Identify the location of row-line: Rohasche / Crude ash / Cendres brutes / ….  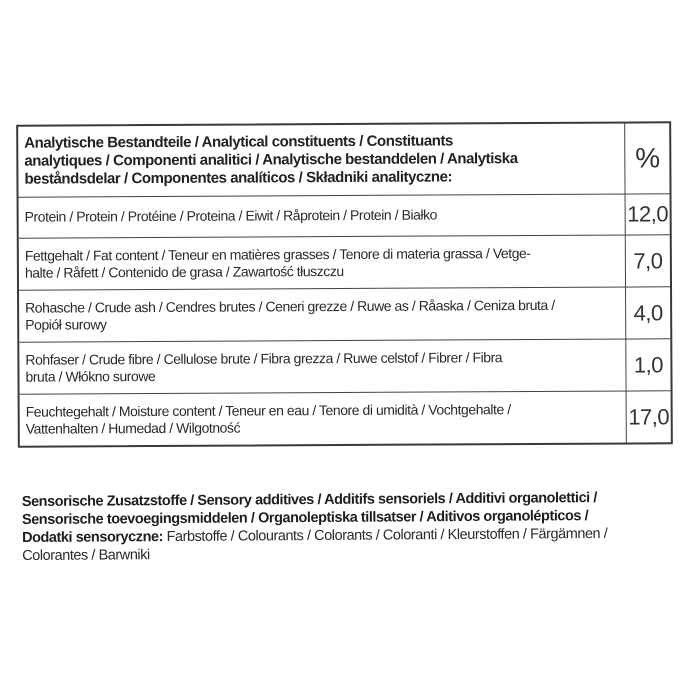
(290, 306).